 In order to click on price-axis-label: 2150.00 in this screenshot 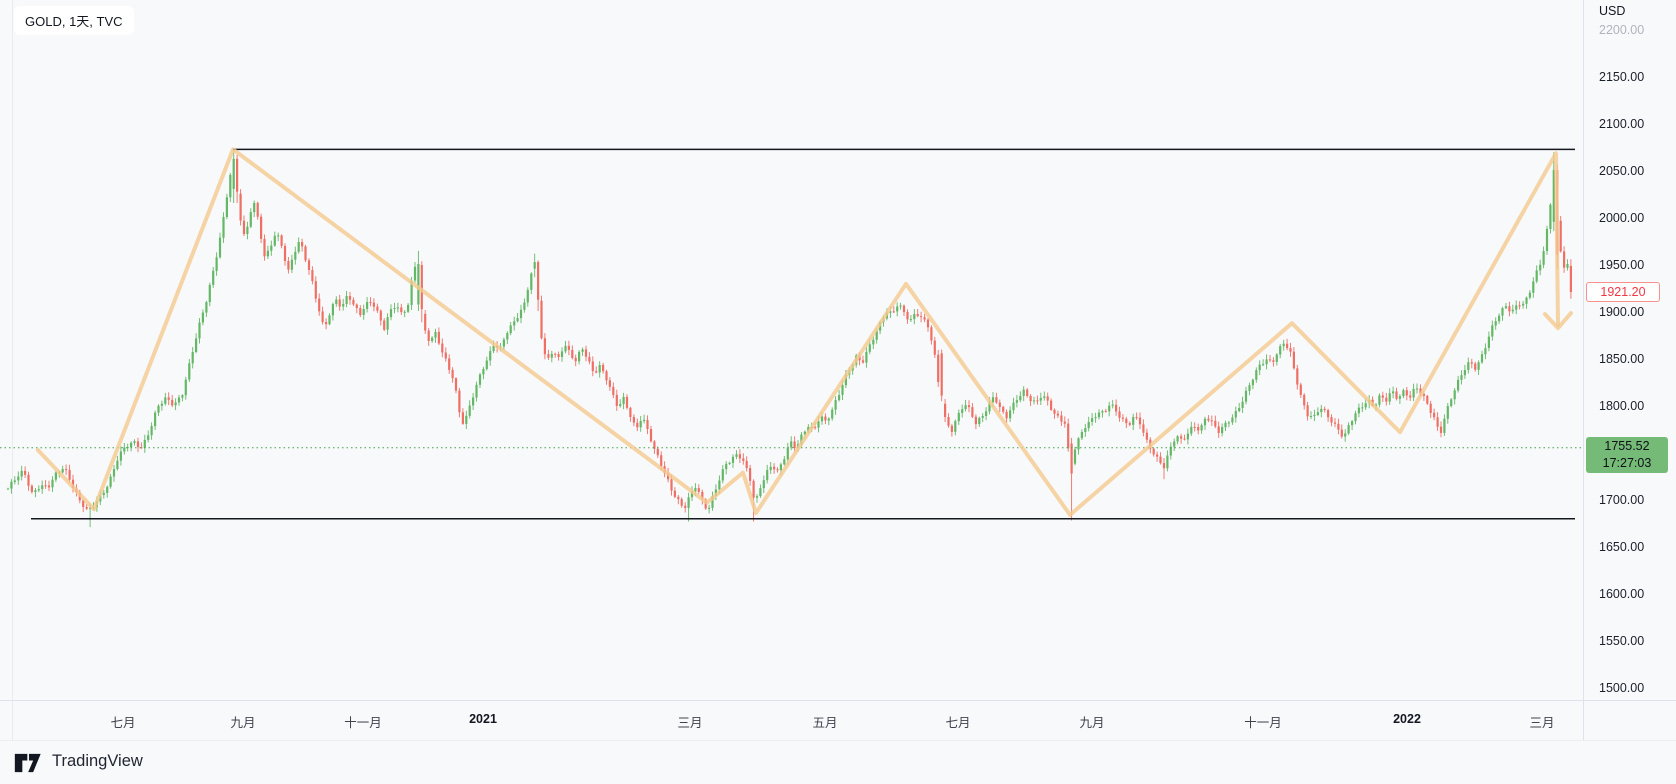, I will do `click(1622, 77)`.